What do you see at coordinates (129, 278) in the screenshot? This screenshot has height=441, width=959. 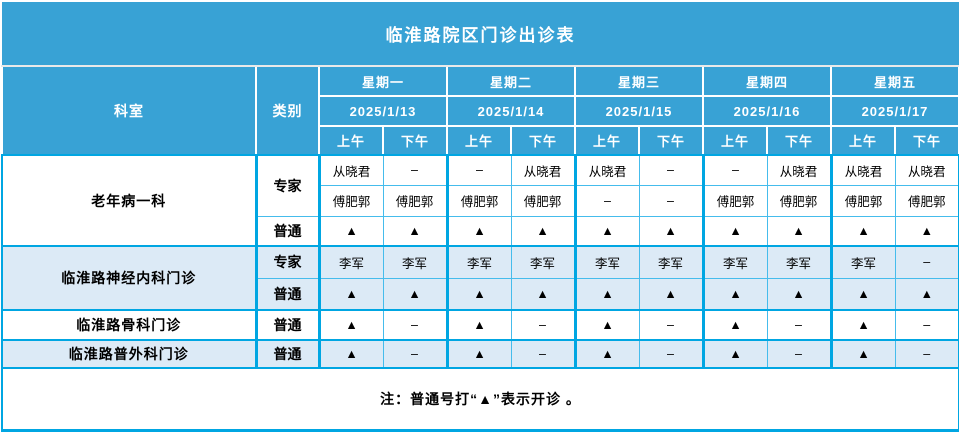 I see `dept-name-cell: 临淮路神经内科门诊` at bounding box center [129, 278].